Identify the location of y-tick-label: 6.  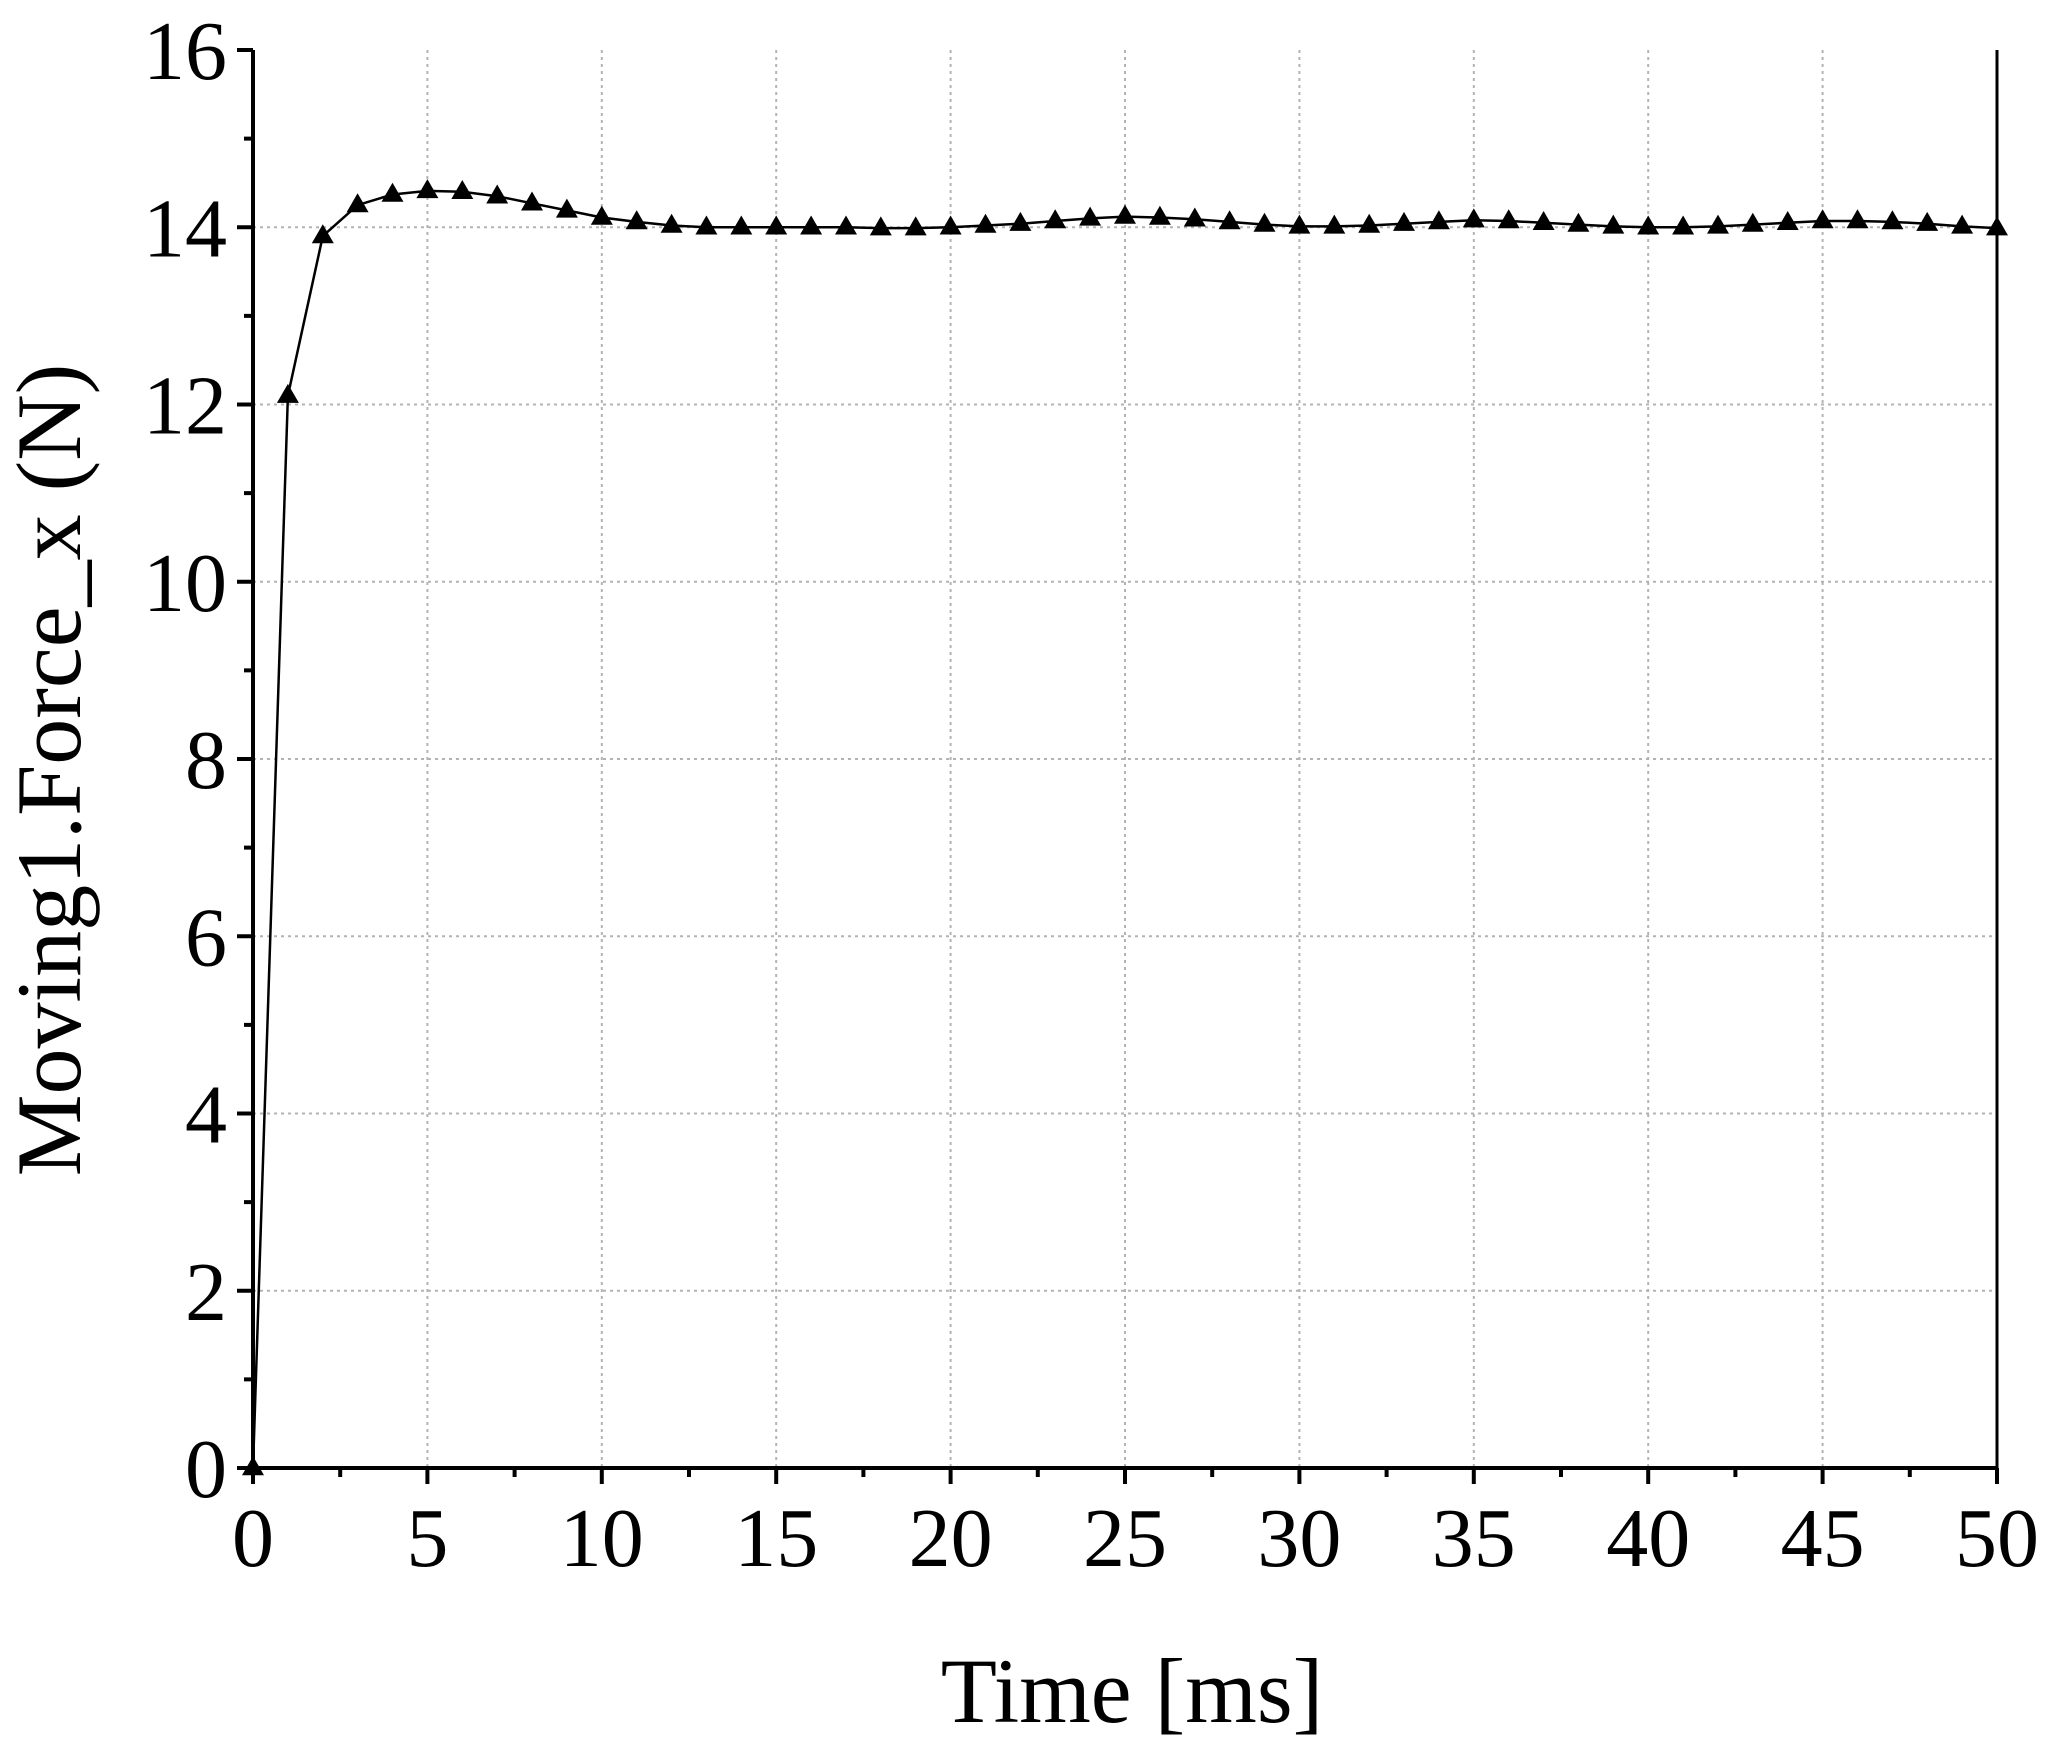
(206, 937).